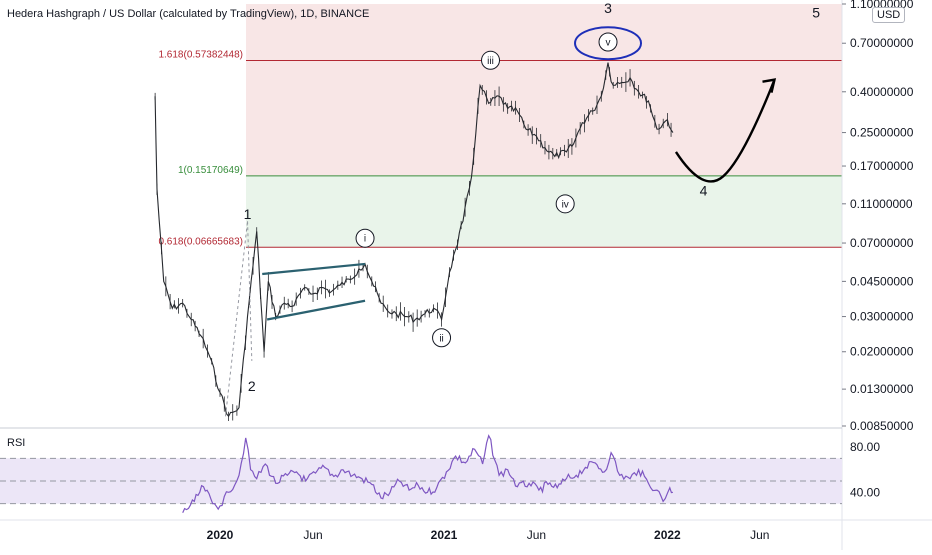 Image resolution: width=932 pixels, height=555 pixels. What do you see at coordinates (816, 12) in the screenshot?
I see `wave-label-9: 5` at bounding box center [816, 12].